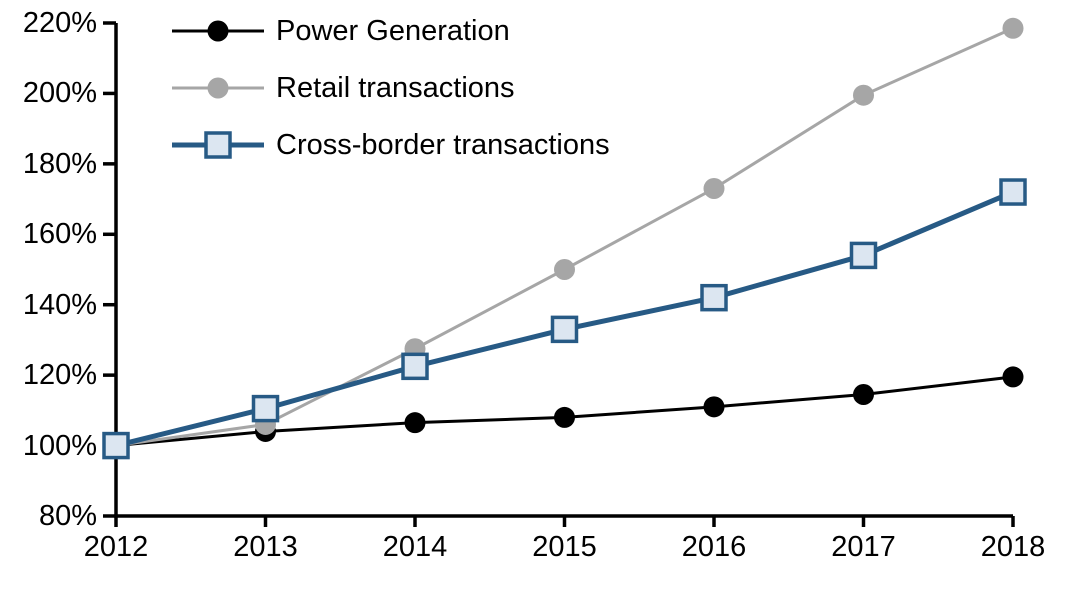  I want to click on x-axis-tick-label: 2013, so click(265, 547).